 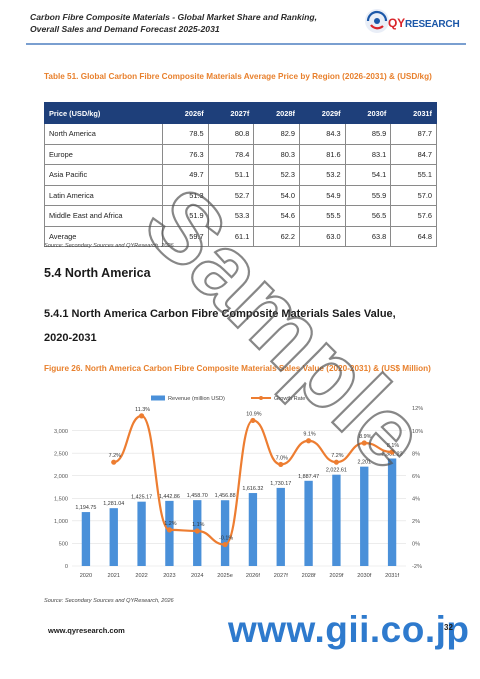 What do you see at coordinates (231, 236) in the screenshot?
I see `price-cell: 61.1` at bounding box center [231, 236].